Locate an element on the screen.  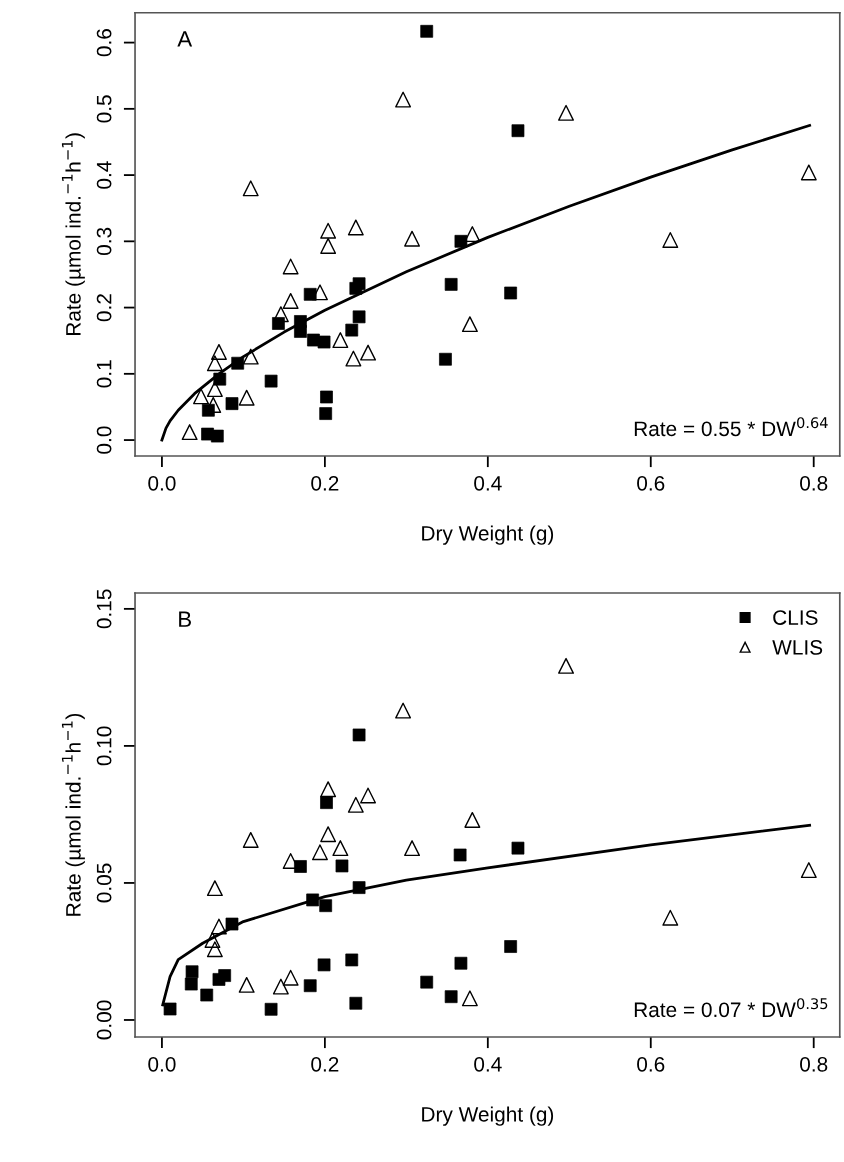
legend-label: WLIS is located at coordinates (797, 647).